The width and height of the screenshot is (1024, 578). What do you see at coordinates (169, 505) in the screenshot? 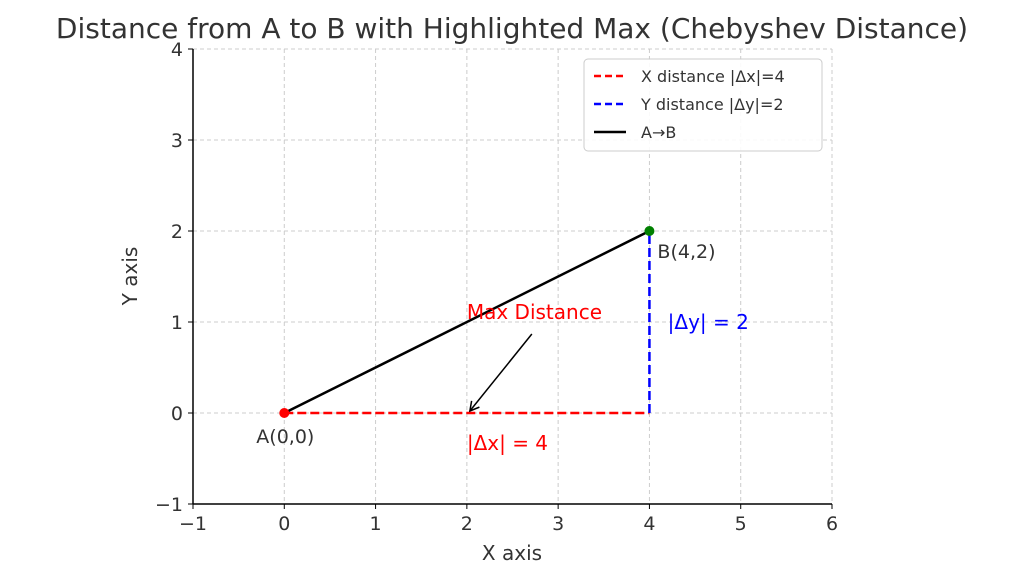
I see `y-tick-label: −1` at bounding box center [169, 505].